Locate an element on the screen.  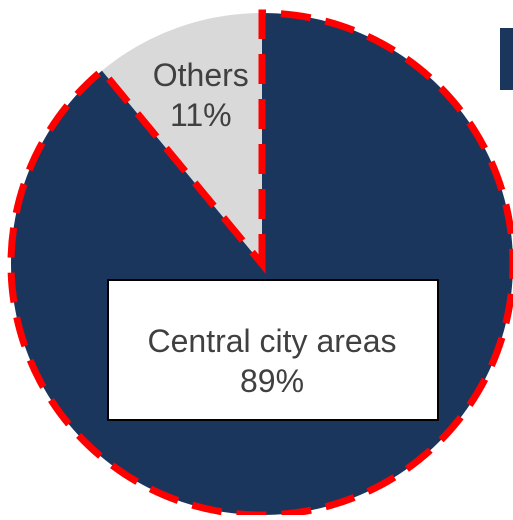
legend-marker is located at coordinates (506, 59).